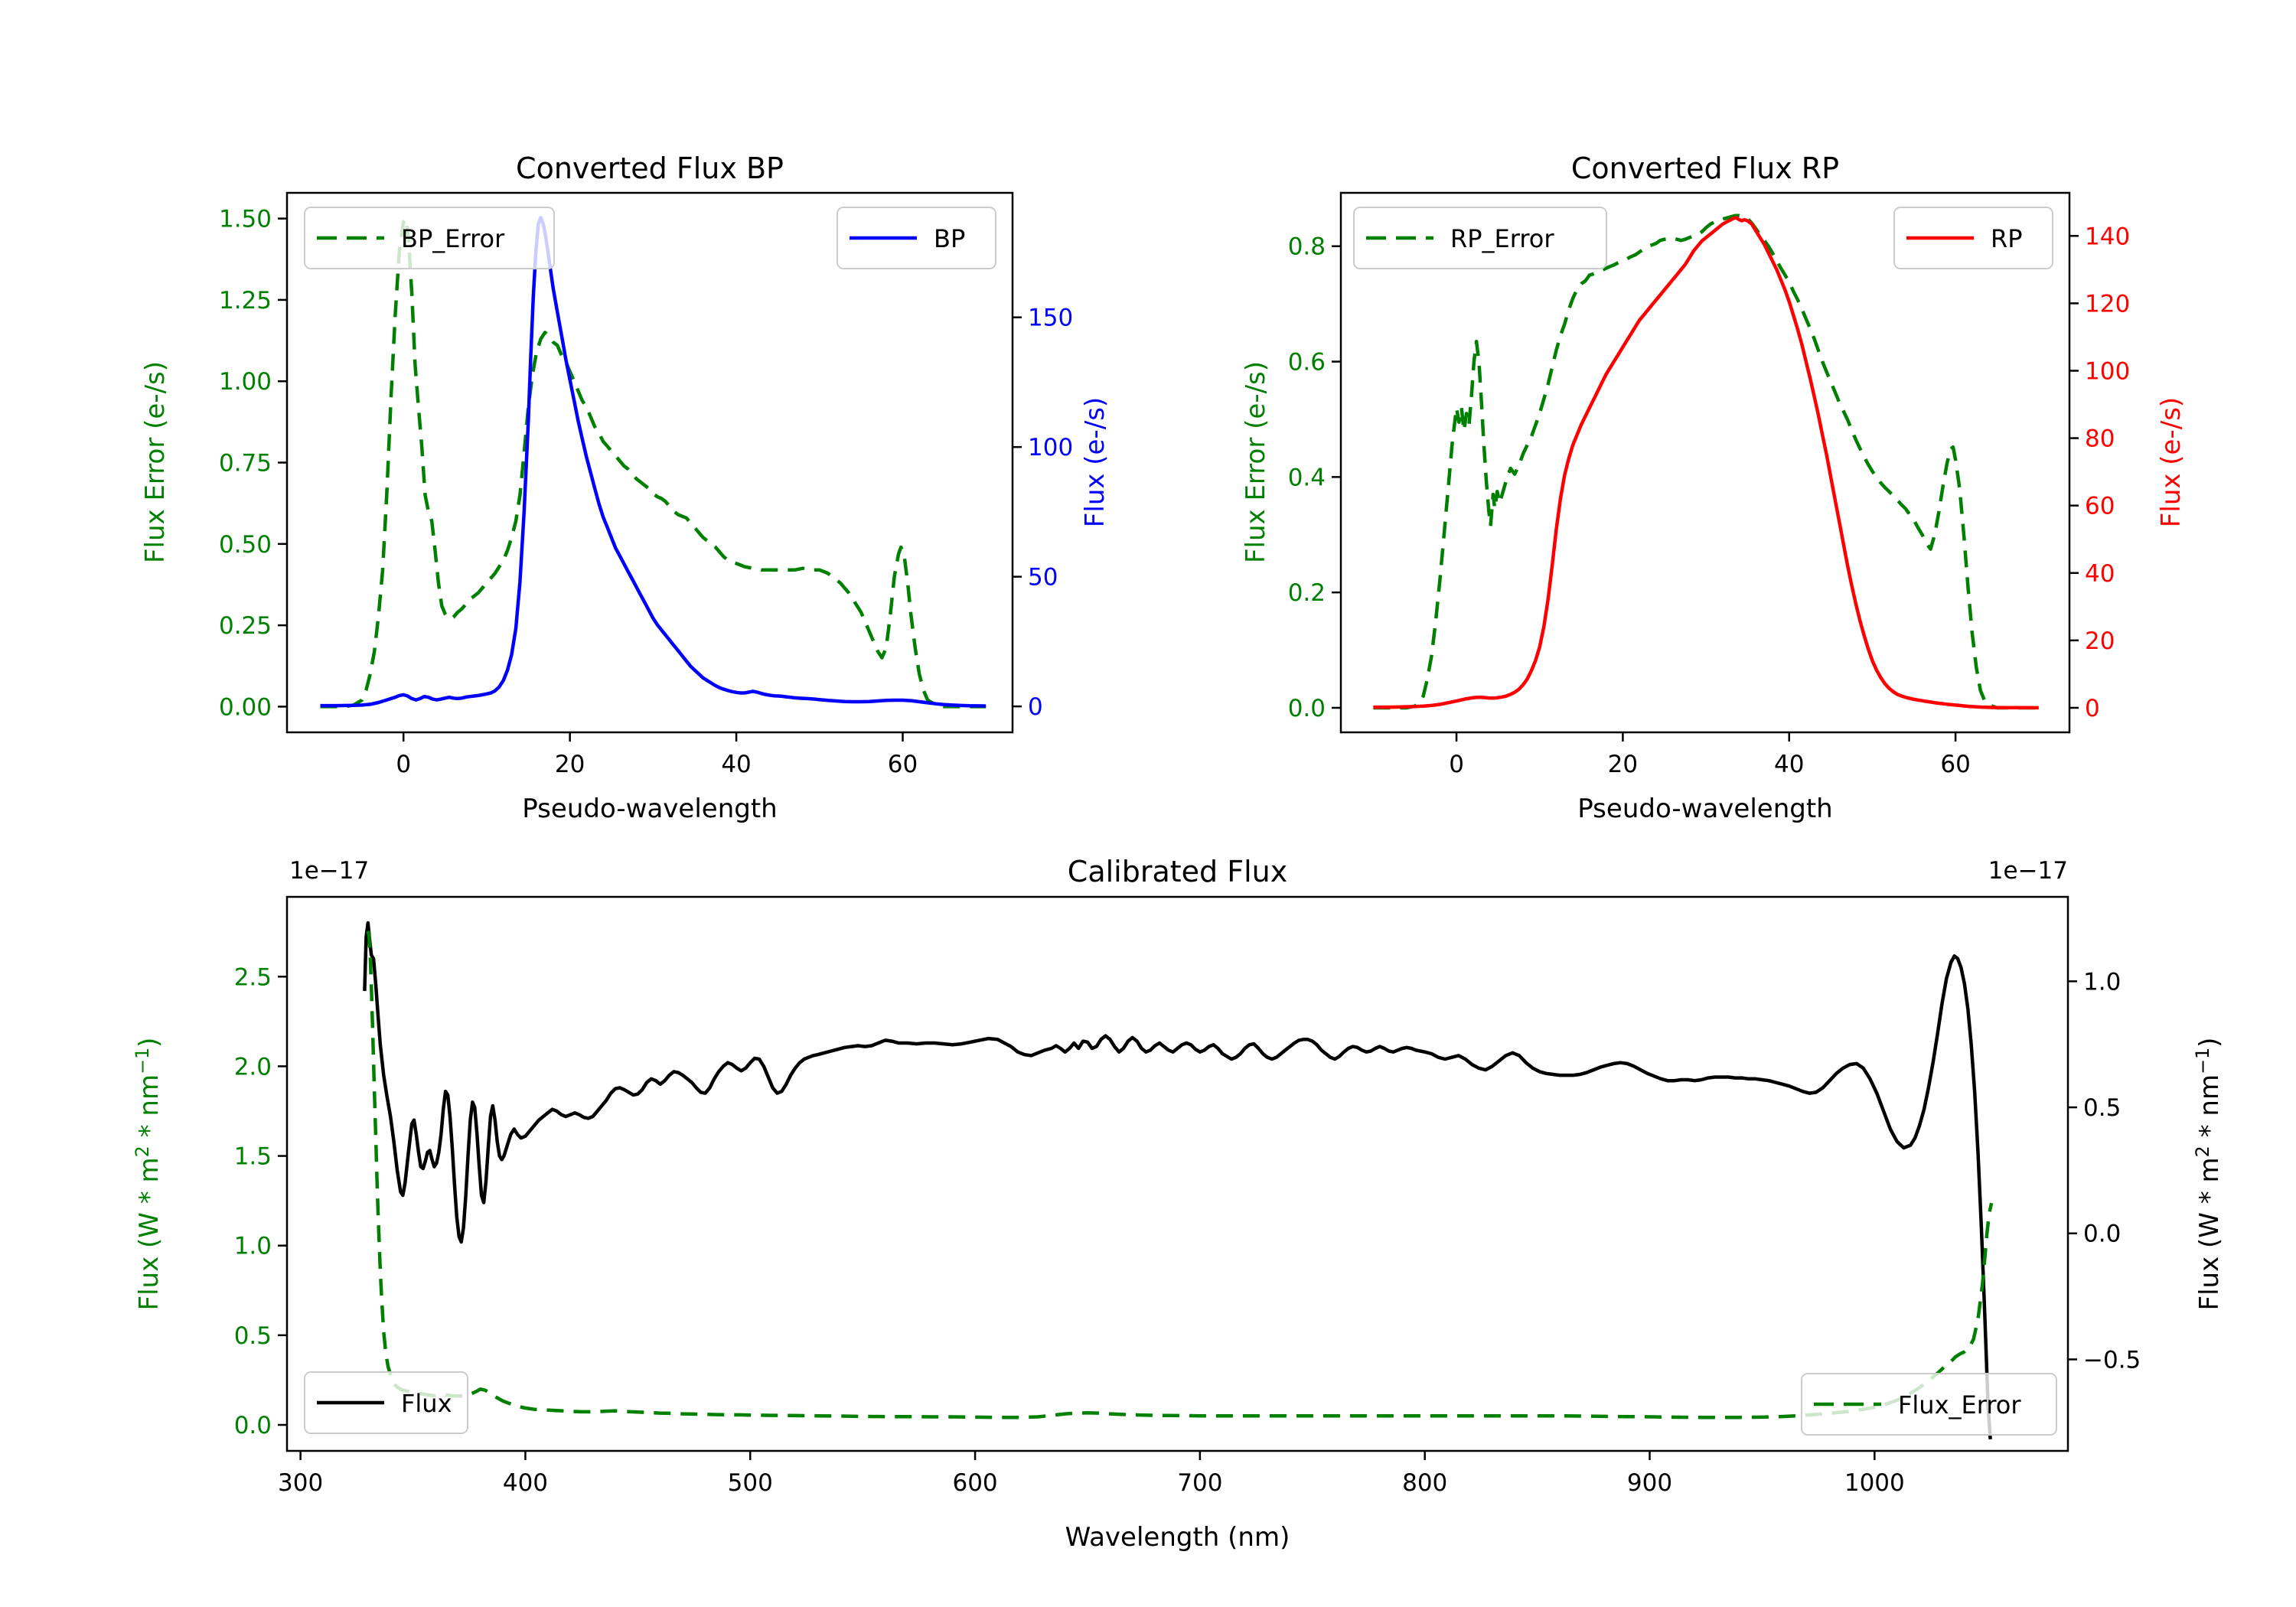 Image resolution: width=2296 pixels, height=1607 pixels. I want to click on y-axis-left-rp: 0.0 0.2 0.4 0.6 0.8, so click(1314, 477).